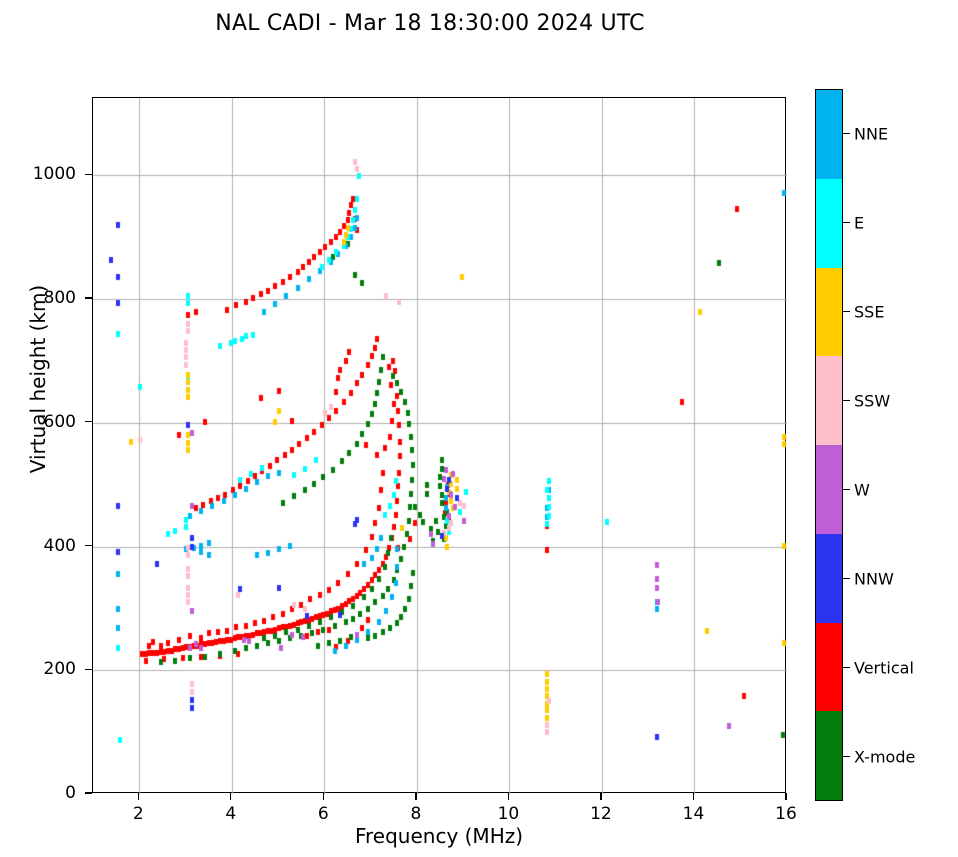  What do you see at coordinates (138, 814) in the screenshot?
I see `x-axis-tick-label: 2` at bounding box center [138, 814].